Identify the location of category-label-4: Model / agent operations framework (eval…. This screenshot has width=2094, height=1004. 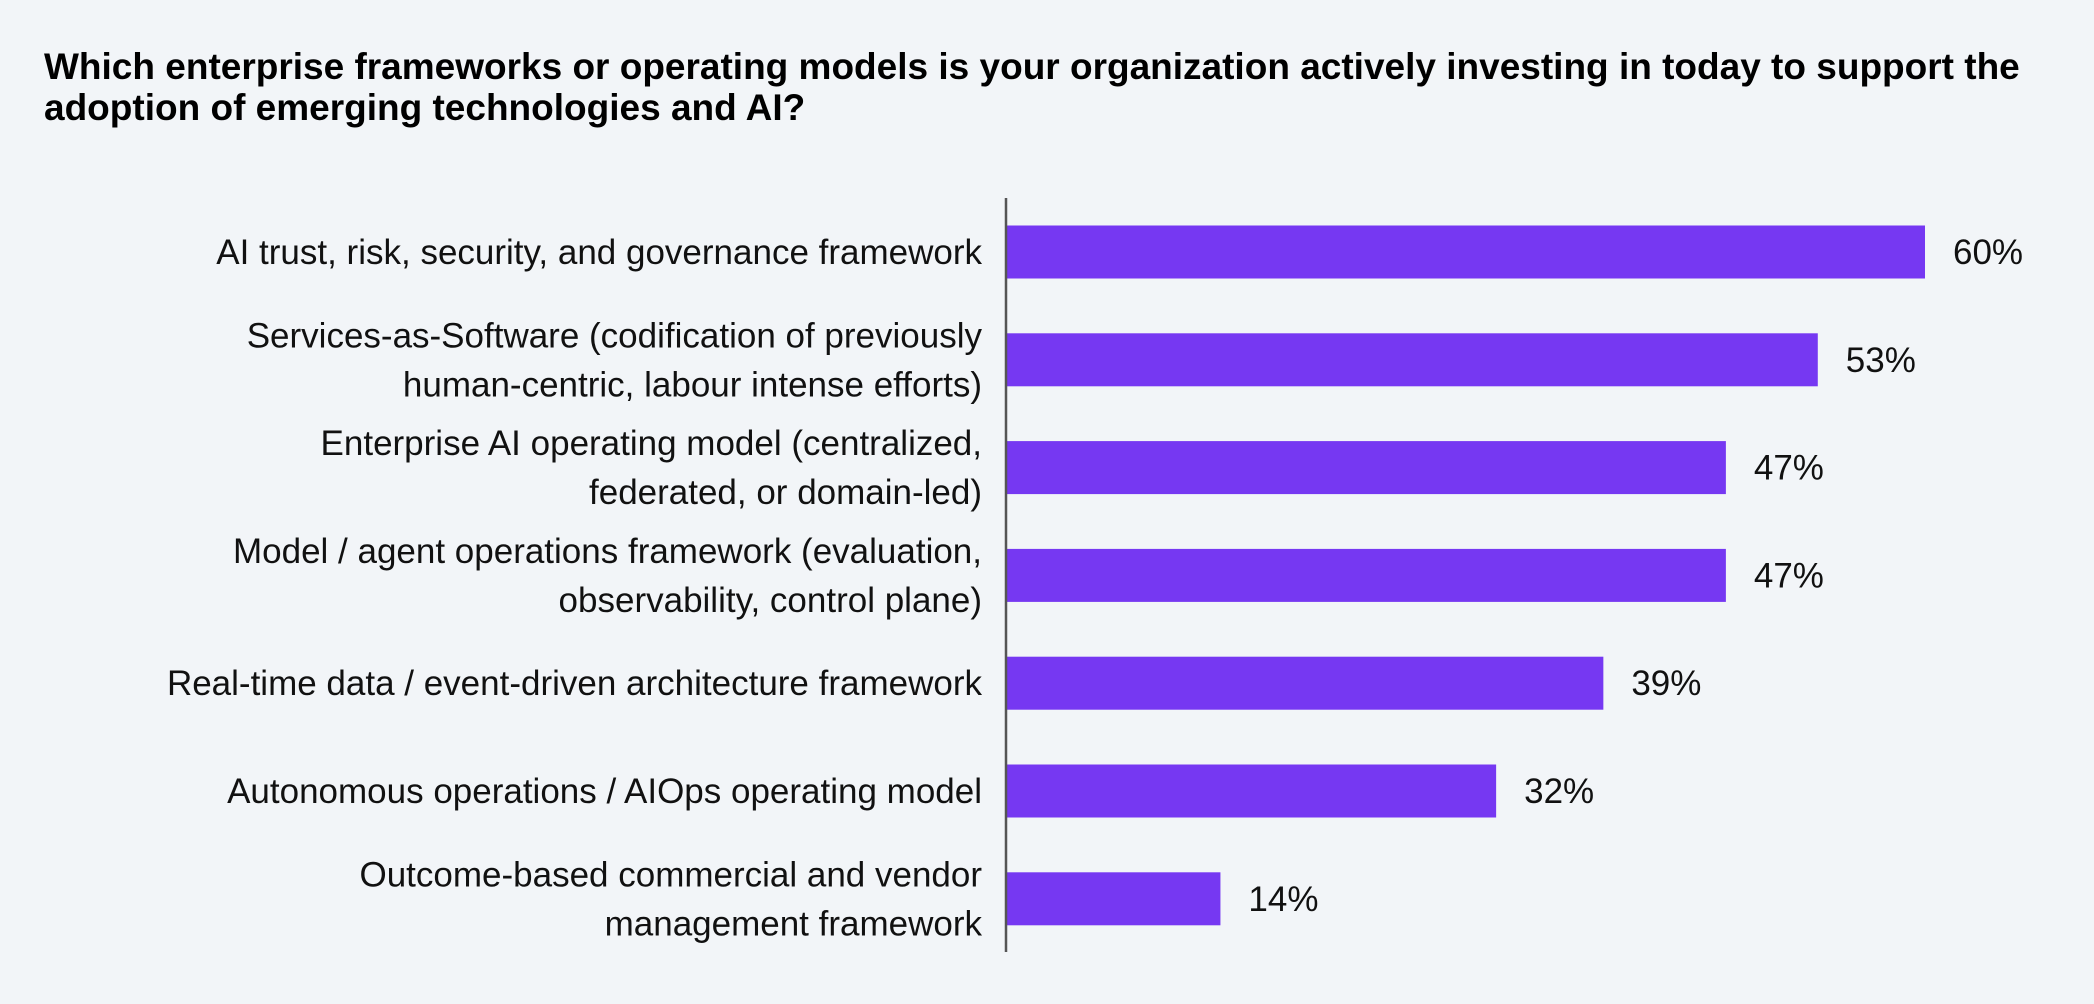
(607, 576).